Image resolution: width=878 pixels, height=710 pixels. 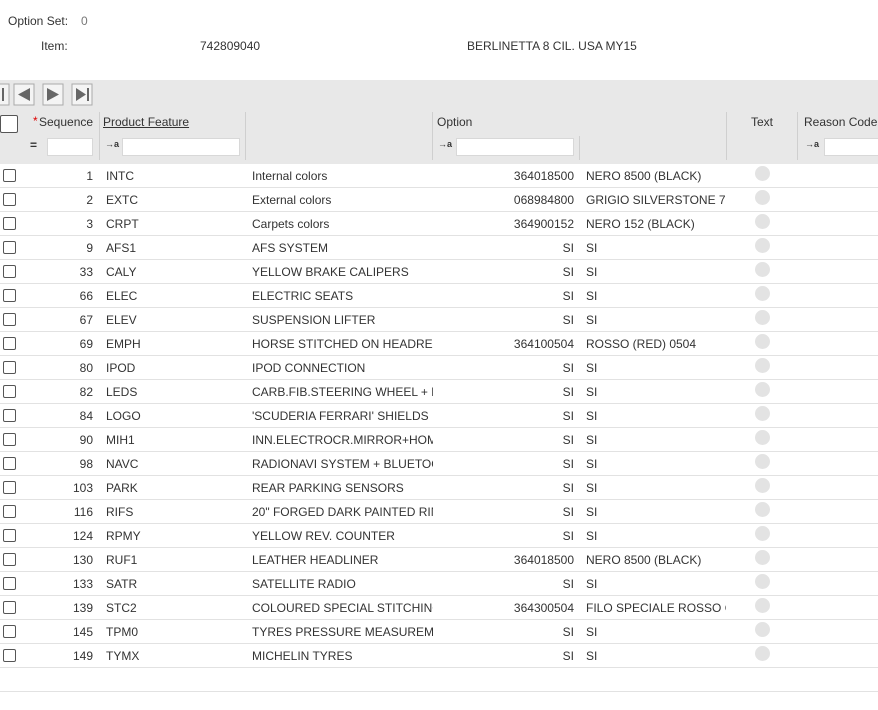 I want to click on table-row: 116 RIFS 20" FORGED DARK PAINTED RIM SI SI, so click(x=439, y=512).